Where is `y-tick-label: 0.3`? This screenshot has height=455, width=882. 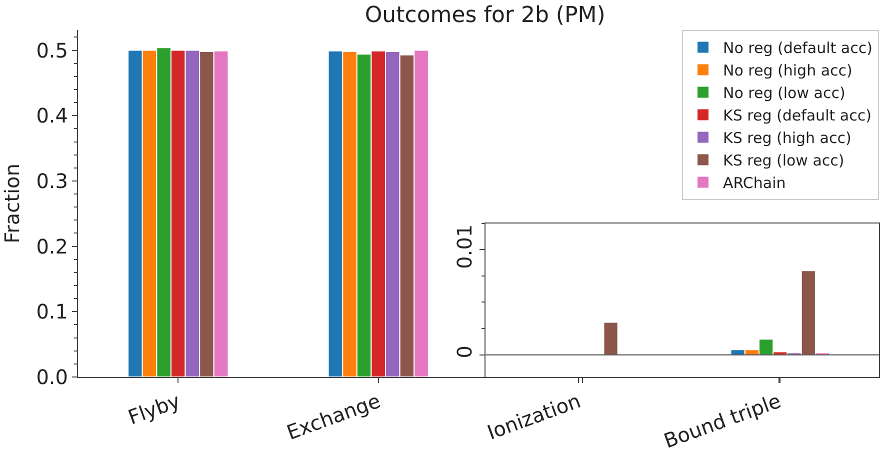 y-tick-label: 0.3 is located at coordinates (52, 180).